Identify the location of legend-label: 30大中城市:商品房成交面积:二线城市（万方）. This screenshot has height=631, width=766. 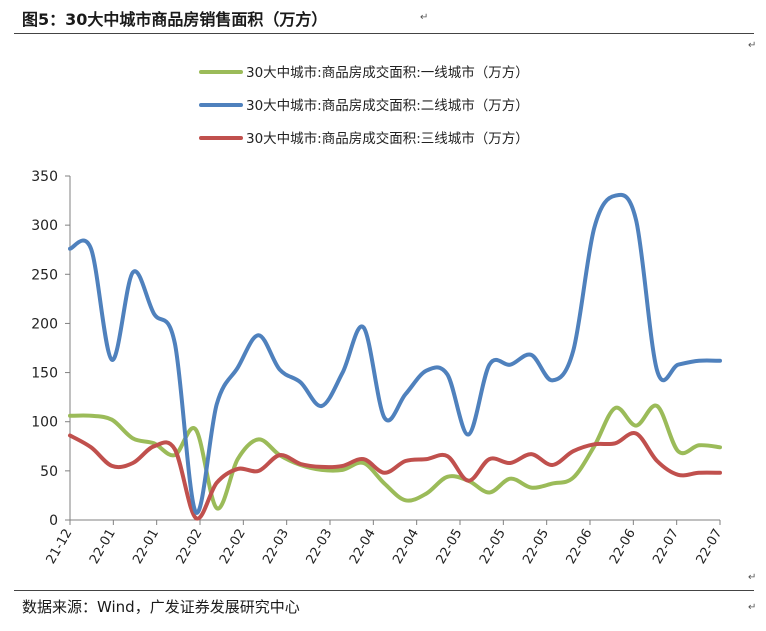
(387, 105).